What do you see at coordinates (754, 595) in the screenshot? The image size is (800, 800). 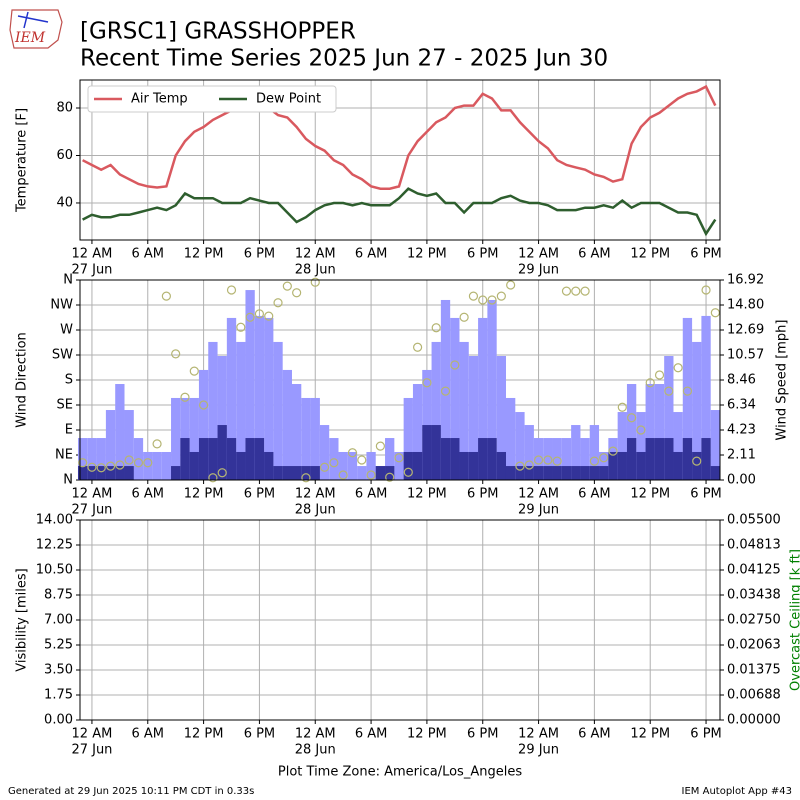 I see `y2-tick-label: 0.03438` at bounding box center [754, 595].